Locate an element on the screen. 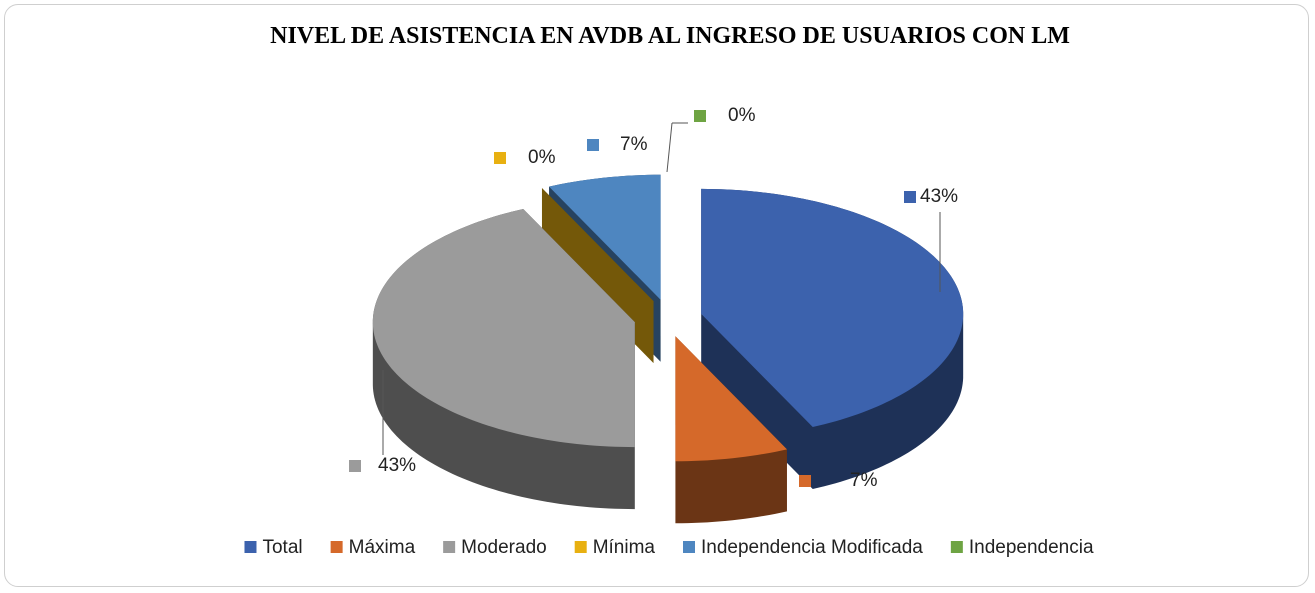  legend-label: Independencia is located at coordinates (1031, 547).